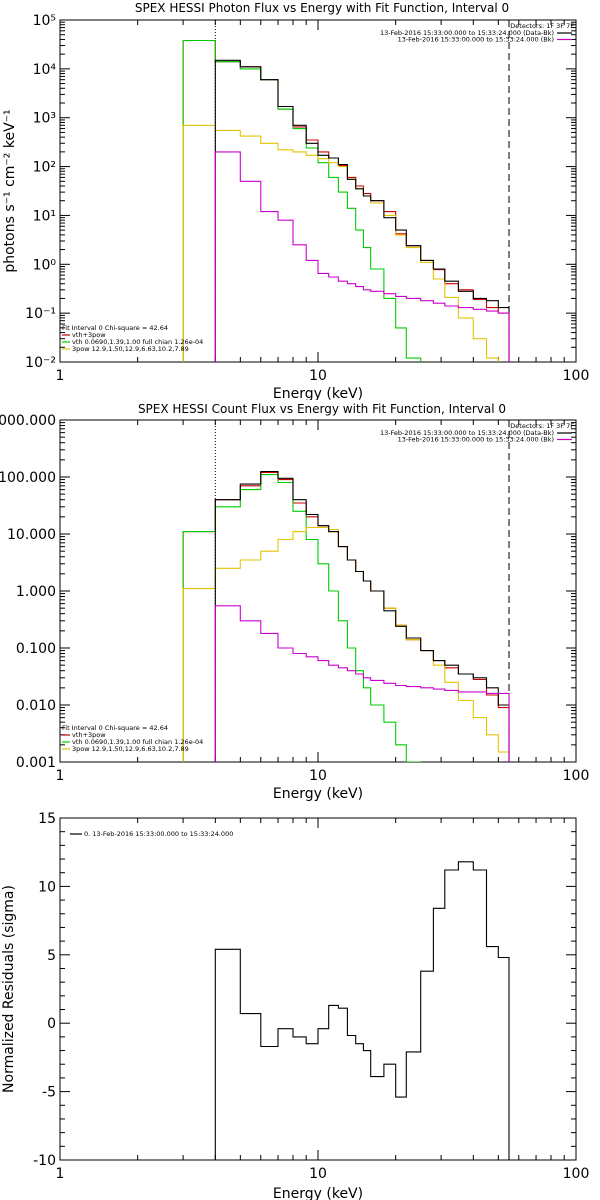  Describe the element at coordinates (9, 989) in the screenshot. I see `y-axis-label: Normalized Residuals (sigma)` at that location.